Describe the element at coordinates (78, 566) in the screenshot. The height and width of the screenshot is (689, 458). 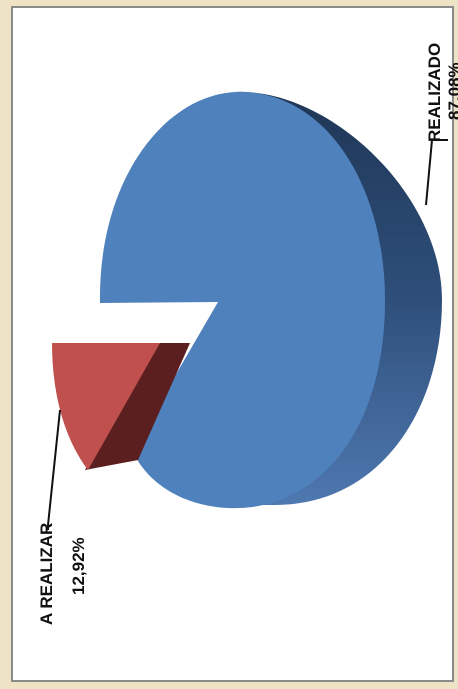
I see `value-a-realizar: 12,92%` at that location.